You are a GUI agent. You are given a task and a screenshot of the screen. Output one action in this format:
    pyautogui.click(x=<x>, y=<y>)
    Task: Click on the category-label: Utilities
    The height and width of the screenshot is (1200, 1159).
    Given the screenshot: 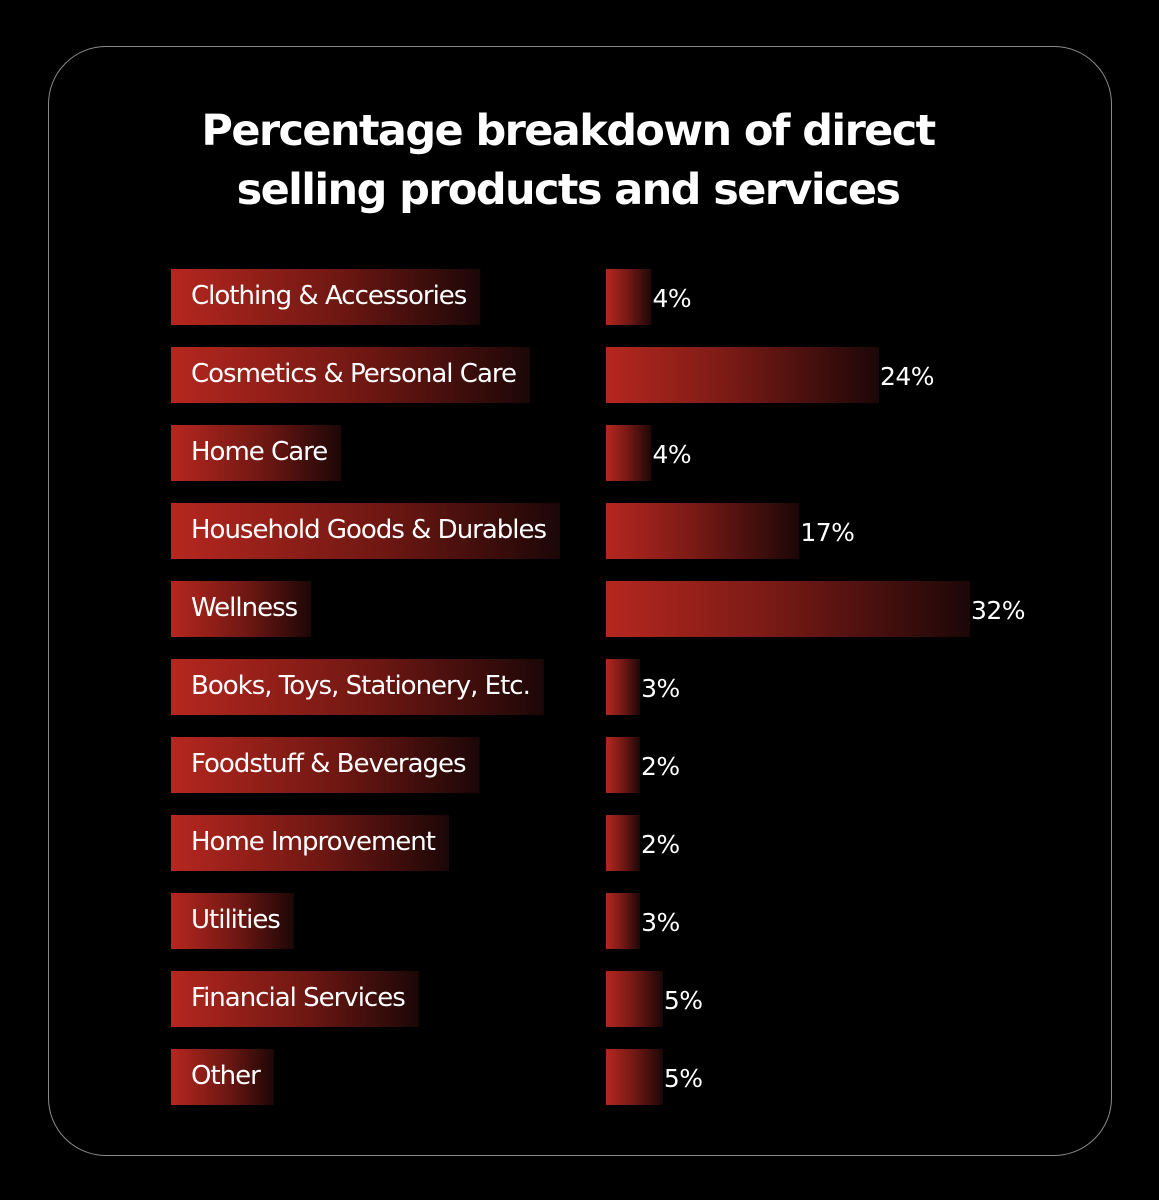 What is the action you would take?
    pyautogui.click(x=235, y=920)
    